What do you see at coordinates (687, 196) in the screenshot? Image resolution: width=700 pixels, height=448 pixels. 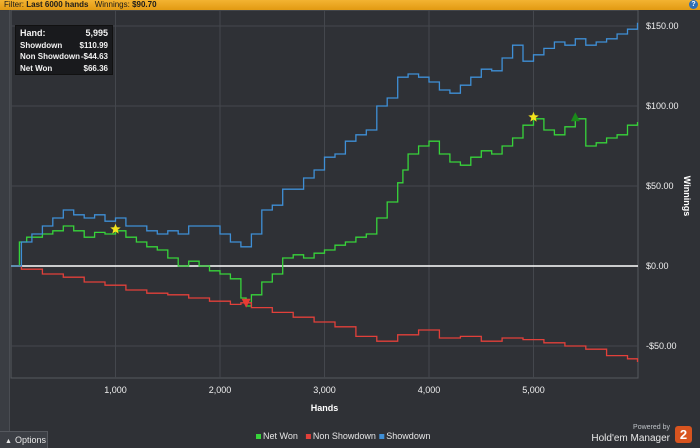 I see `y-axis-title: Winnings` at bounding box center [687, 196].